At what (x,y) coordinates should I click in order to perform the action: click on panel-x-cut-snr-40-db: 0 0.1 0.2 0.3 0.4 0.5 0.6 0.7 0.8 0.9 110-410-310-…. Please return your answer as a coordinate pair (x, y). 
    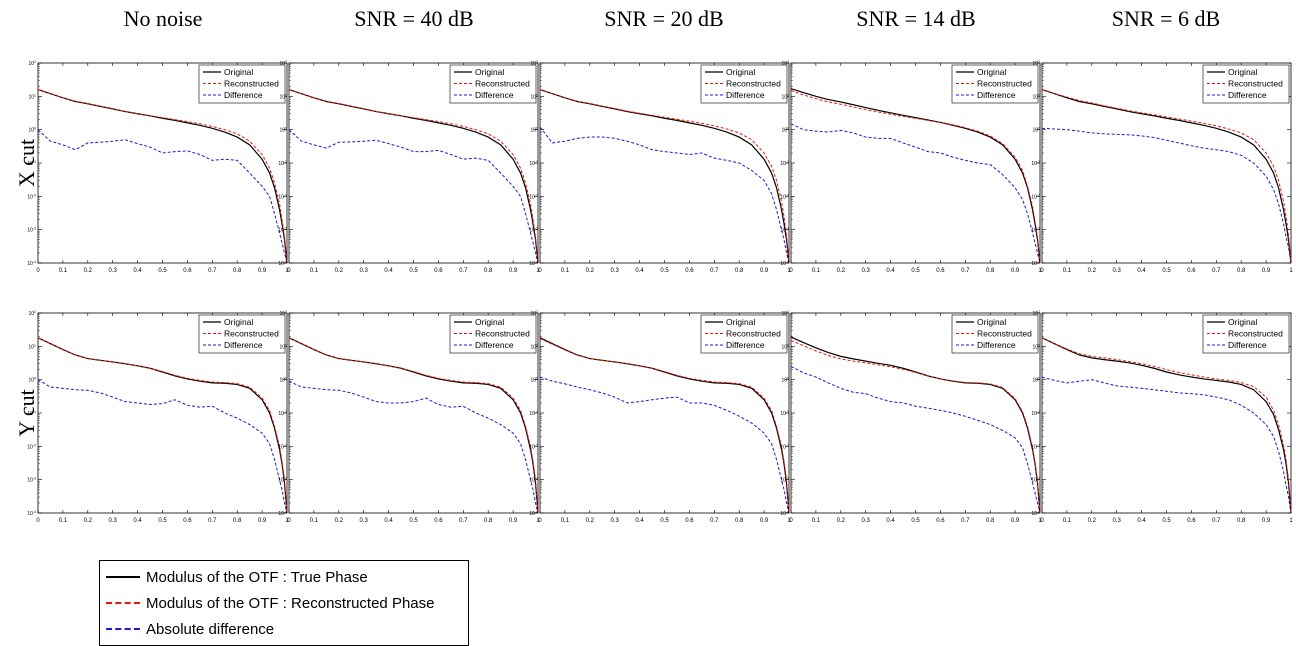
    Looking at the image, I should click on (409, 167).